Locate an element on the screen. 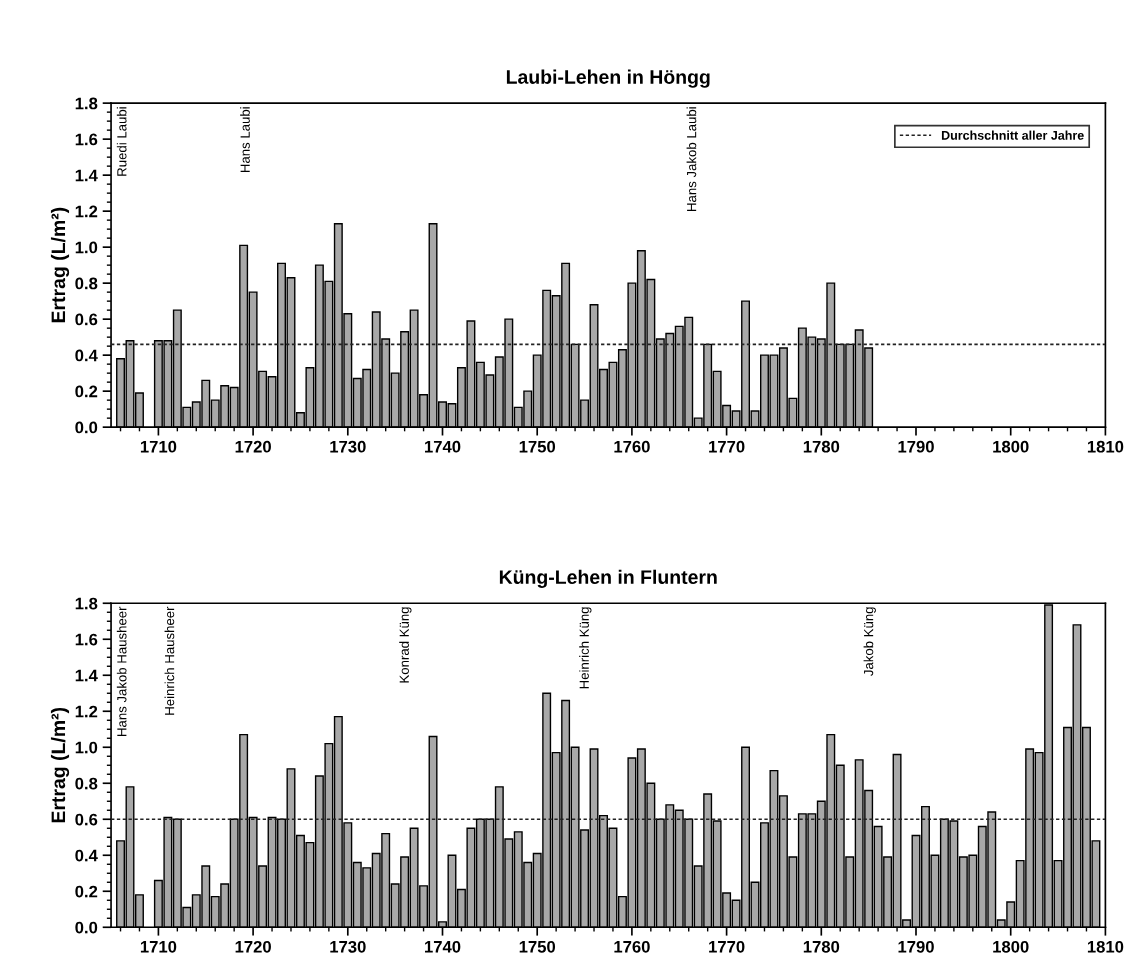 The image size is (1139, 973). annotation: Jakob Küng is located at coordinates (869, 641).